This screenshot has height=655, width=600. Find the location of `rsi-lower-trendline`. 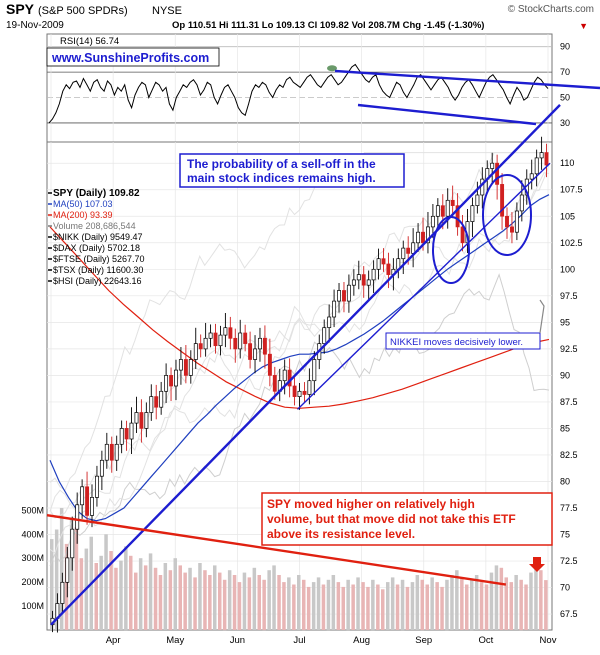

rsi-lower-trendline is located at coordinates (447, 114).